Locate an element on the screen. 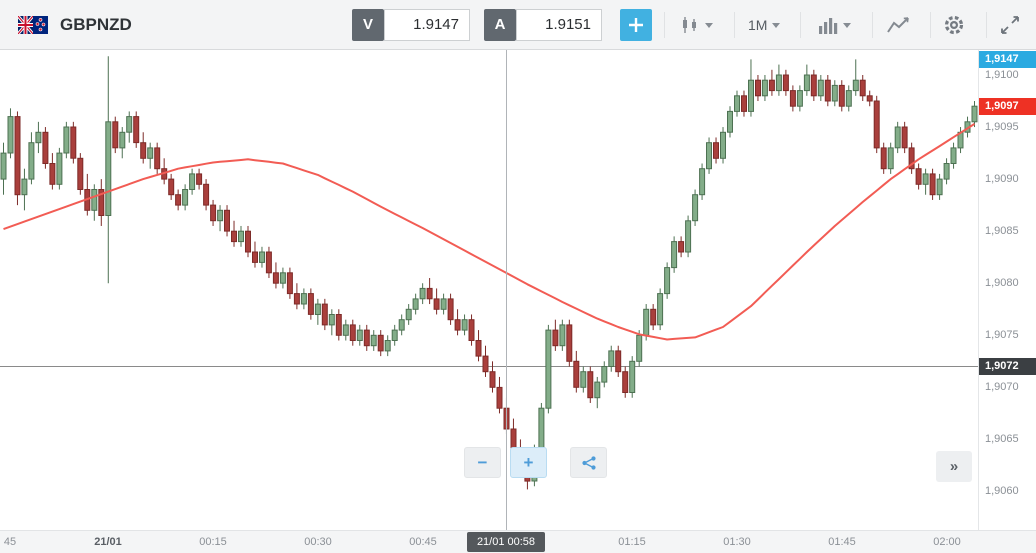 This screenshot has height=553, width=1036. timeframe-label: 1M is located at coordinates (758, 25).